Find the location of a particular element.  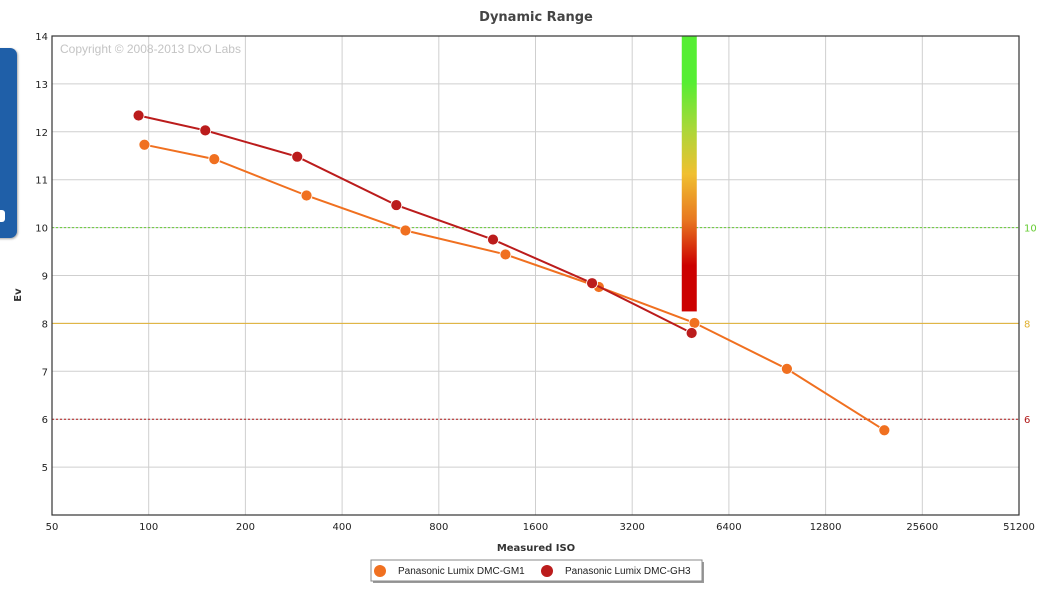

y-tick-label: 13 is located at coordinates (41, 85).